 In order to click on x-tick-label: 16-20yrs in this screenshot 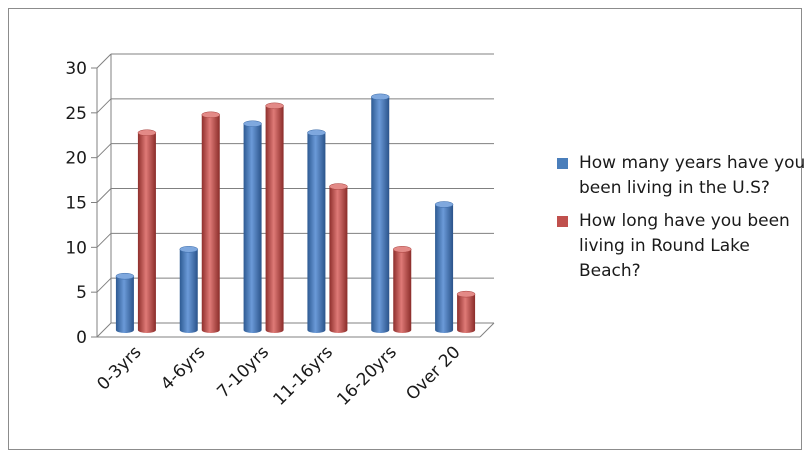, I will do `click(366, 375)`.